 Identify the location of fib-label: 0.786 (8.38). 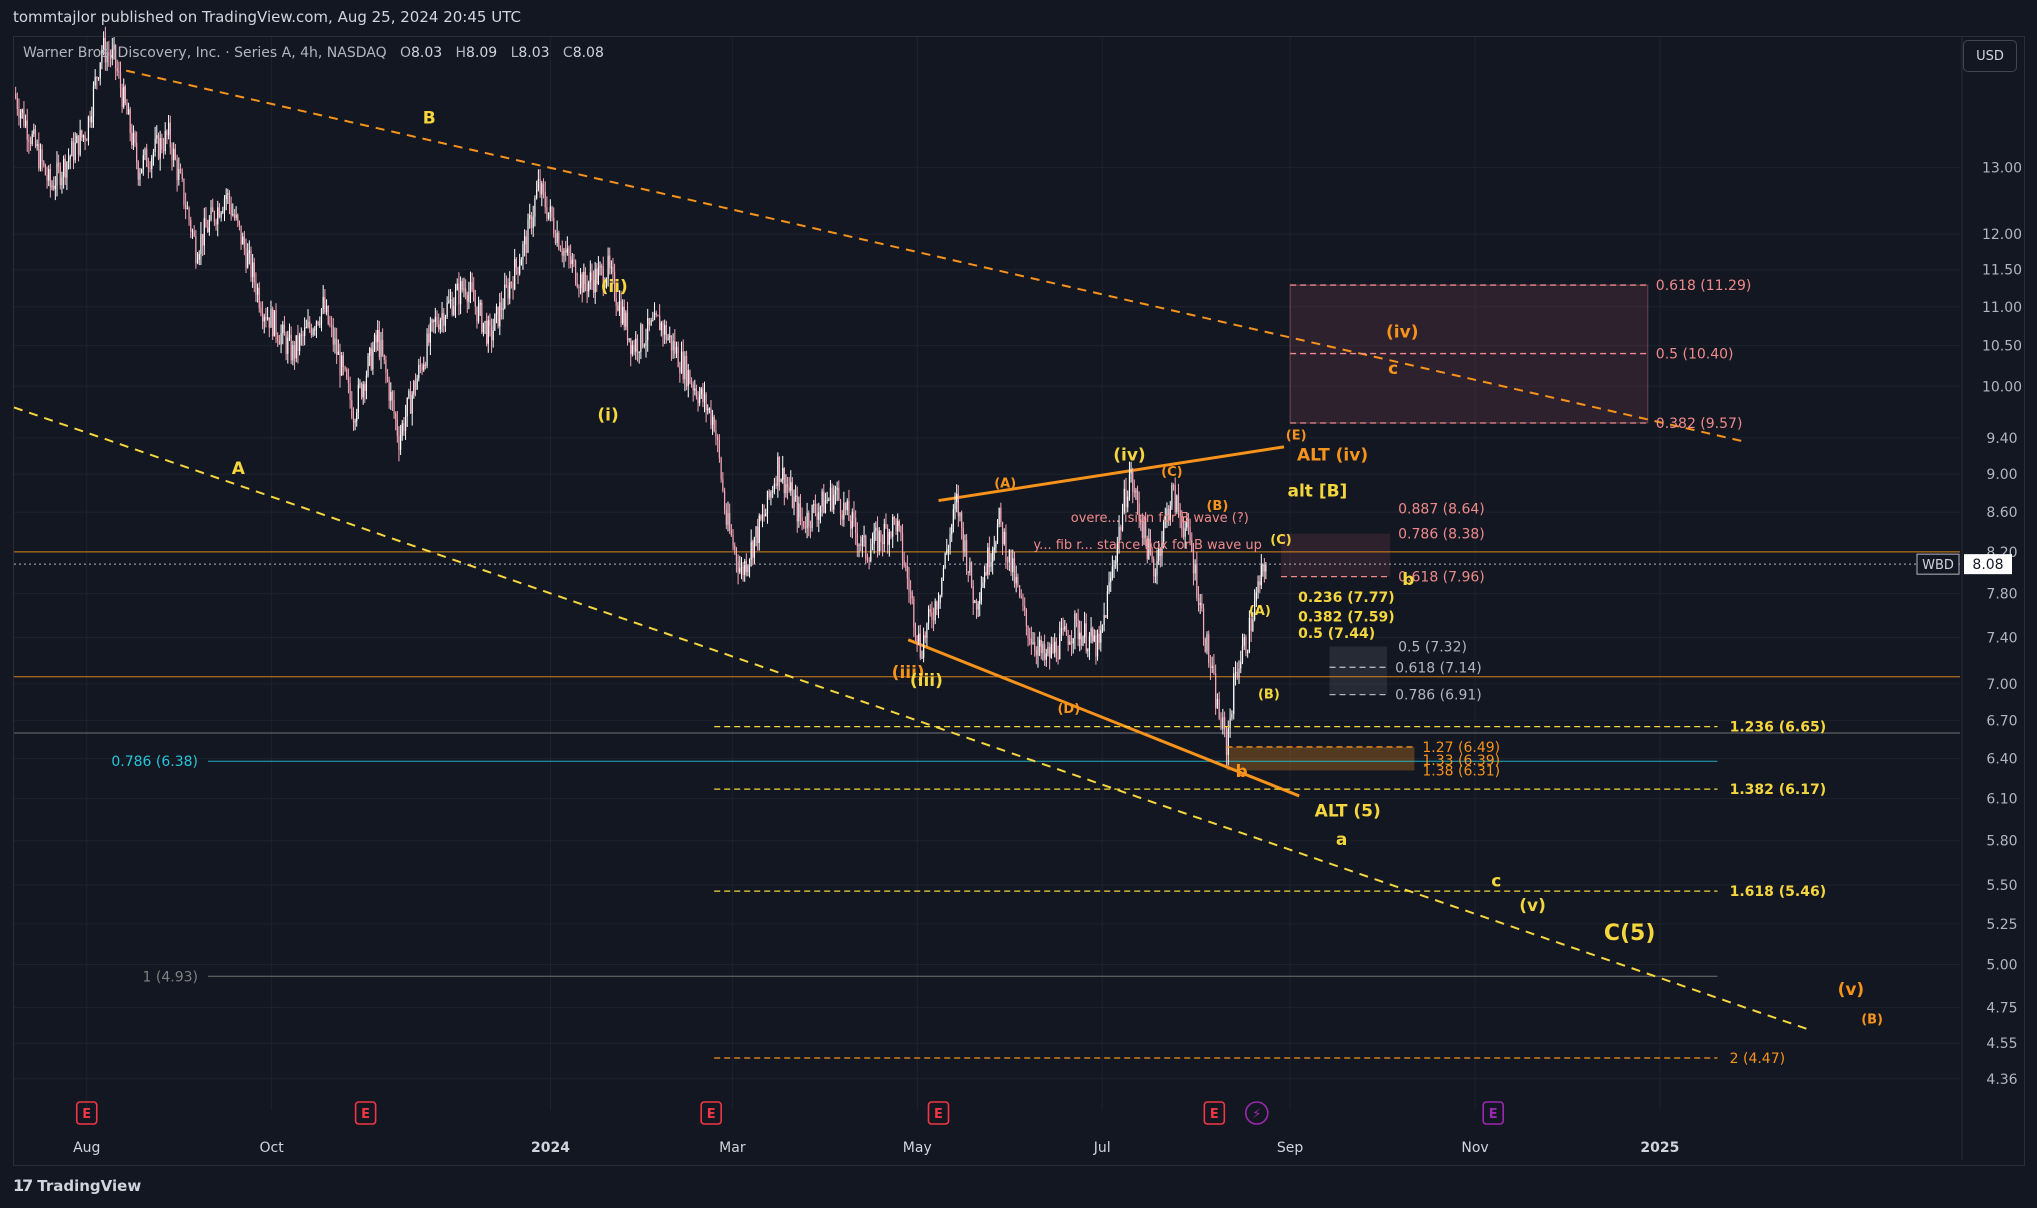
(1441, 535).